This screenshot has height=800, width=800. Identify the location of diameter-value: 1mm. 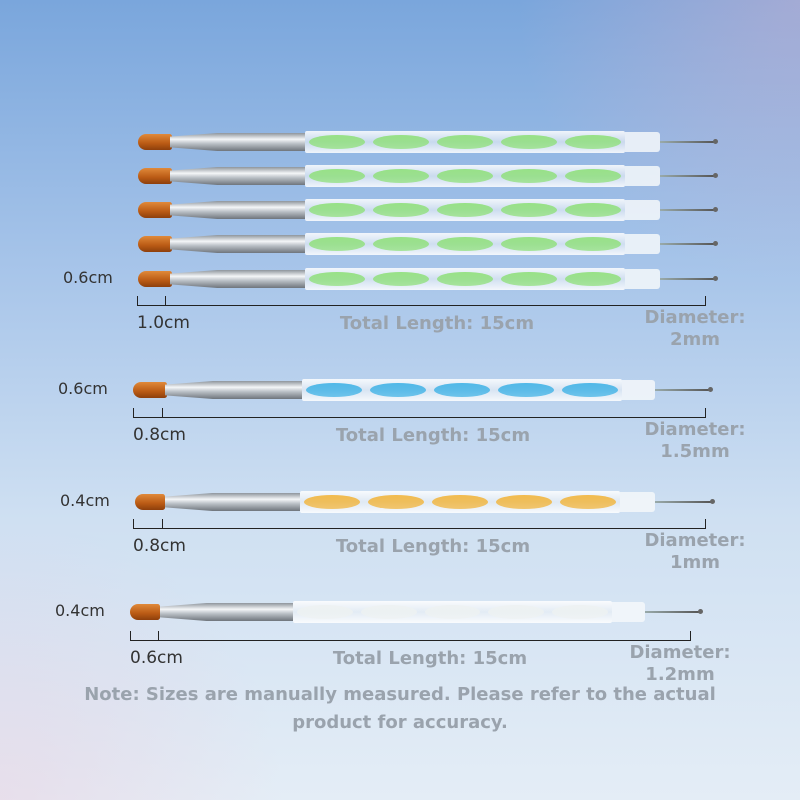
(695, 562).